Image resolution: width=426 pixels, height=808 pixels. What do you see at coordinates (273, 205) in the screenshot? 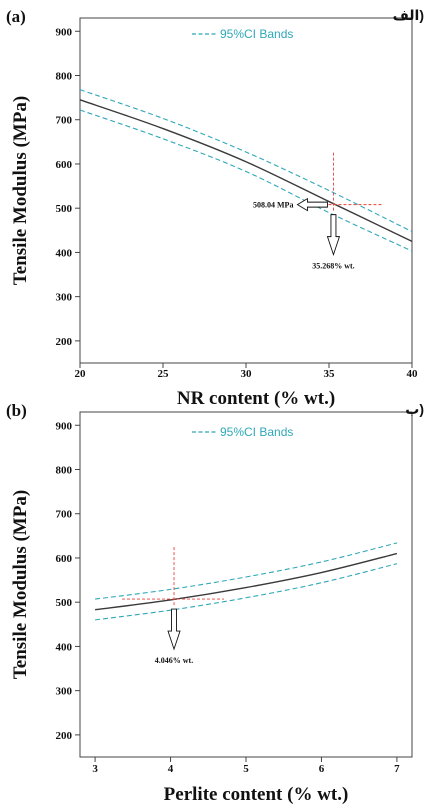
I see `optimum-y-label: 508.04 MPa` at bounding box center [273, 205].